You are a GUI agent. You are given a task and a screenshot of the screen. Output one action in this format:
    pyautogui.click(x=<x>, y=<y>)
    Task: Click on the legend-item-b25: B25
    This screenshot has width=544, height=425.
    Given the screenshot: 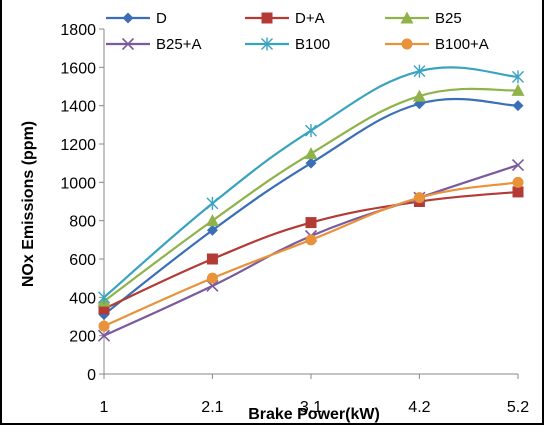 What is the action you would take?
    pyautogui.click(x=423, y=18)
    